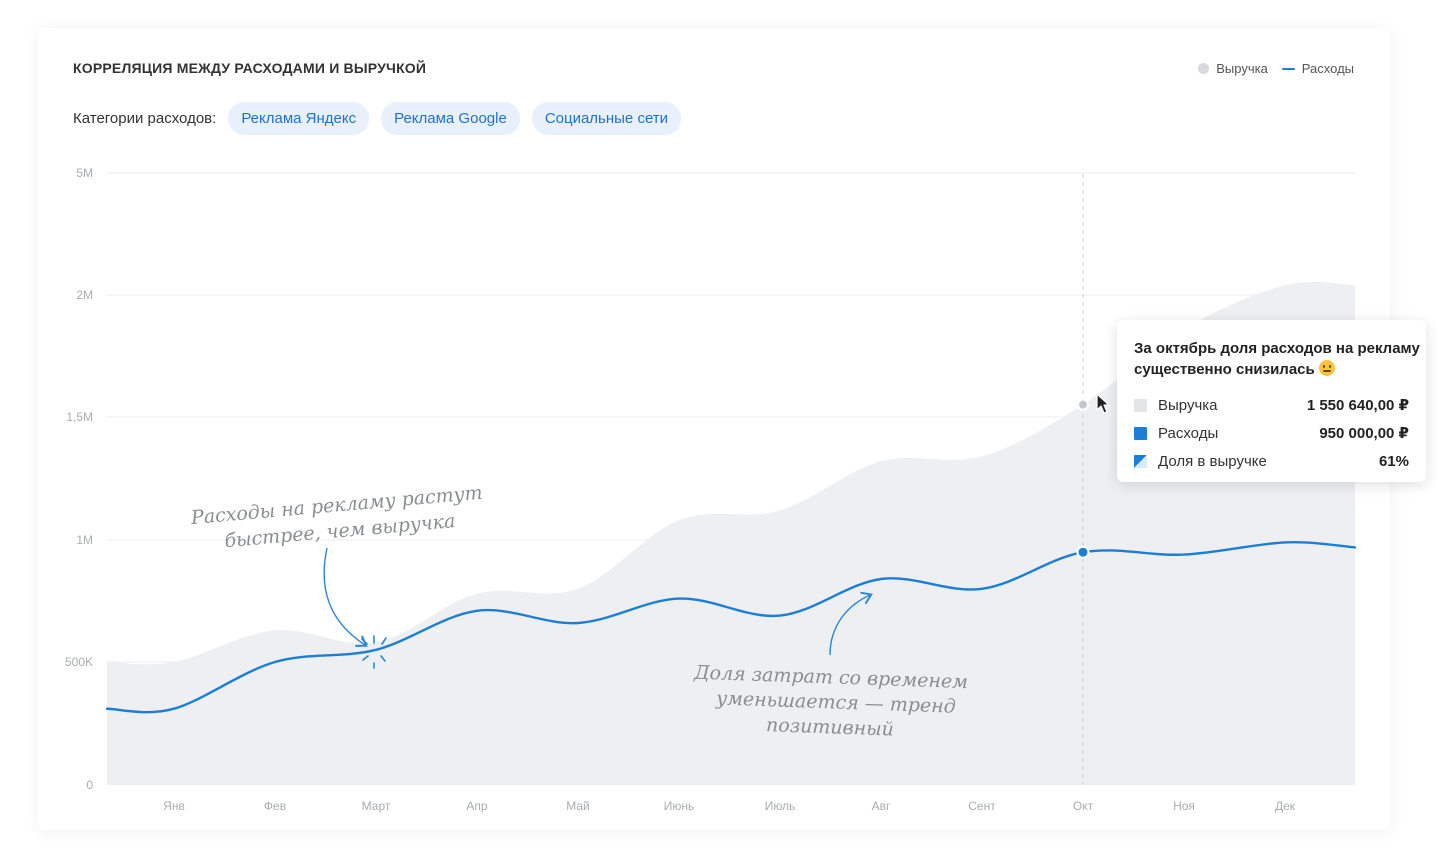  Describe the element at coordinates (1103, 403) in the screenshot. I see `mouse-cursor-icon` at that location.